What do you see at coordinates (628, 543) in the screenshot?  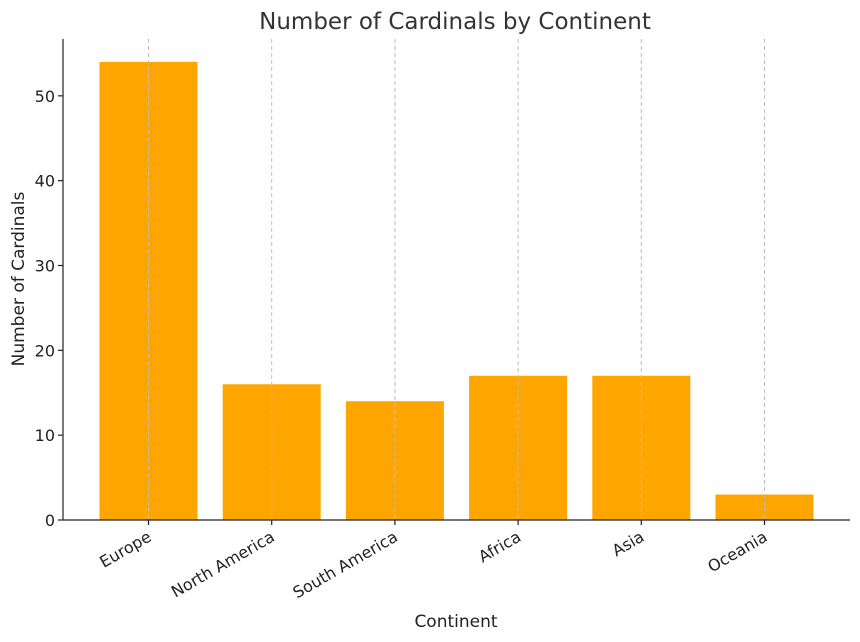 I see `x-tick-label: Asia` at bounding box center [628, 543].